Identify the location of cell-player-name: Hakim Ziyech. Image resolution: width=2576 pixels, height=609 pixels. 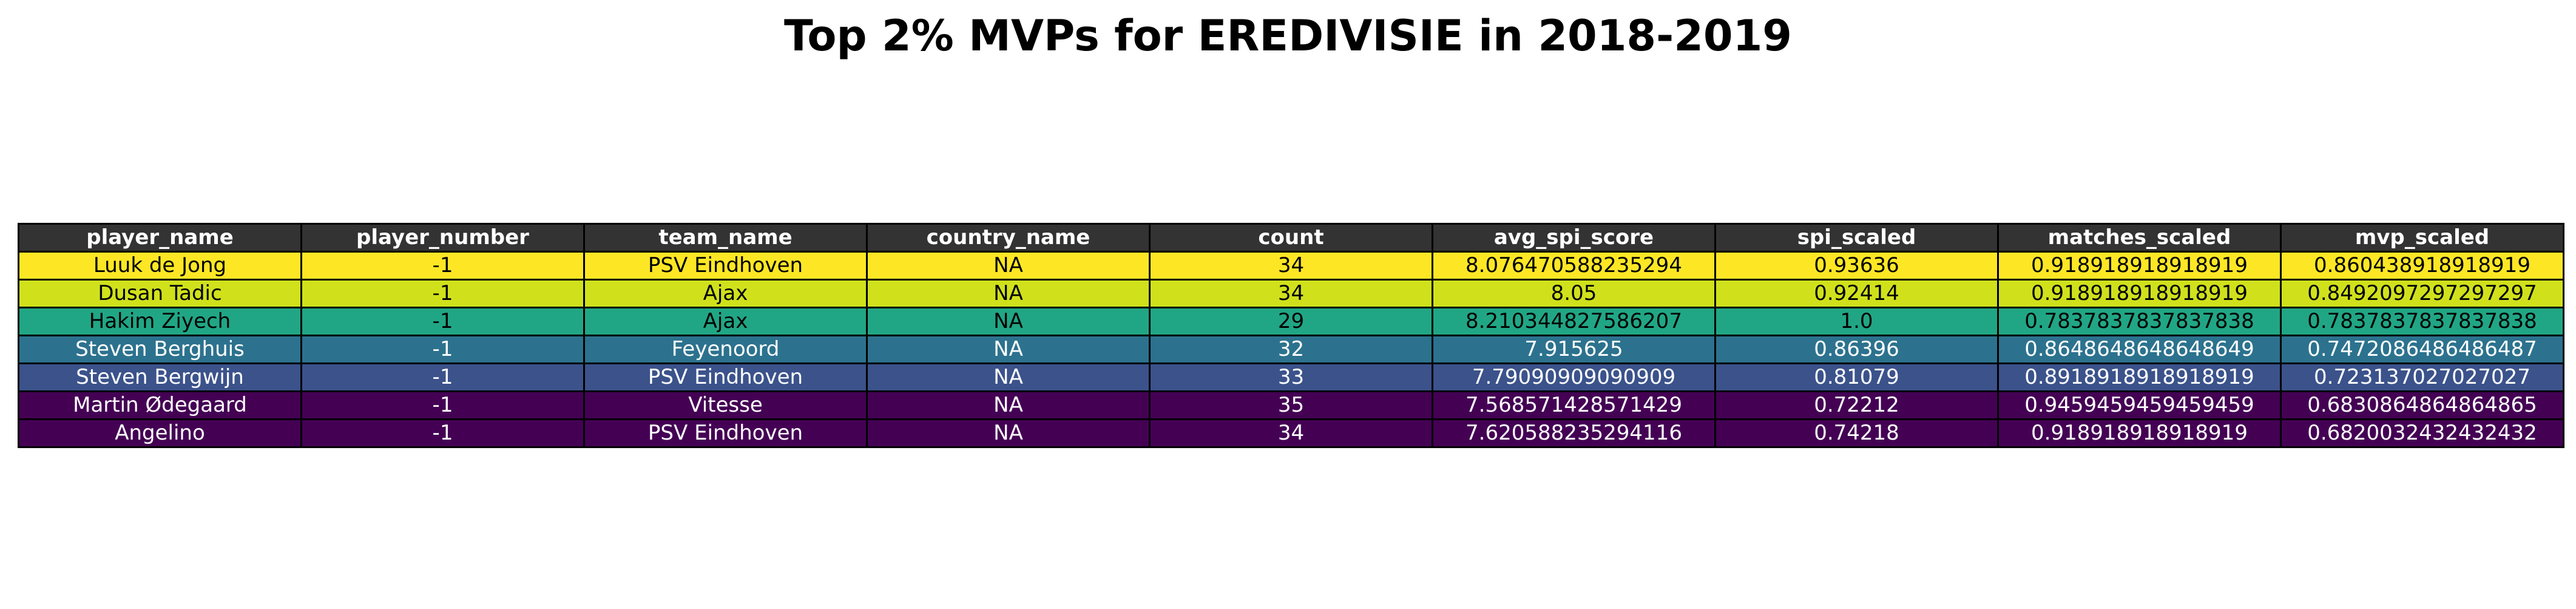
(160, 321).